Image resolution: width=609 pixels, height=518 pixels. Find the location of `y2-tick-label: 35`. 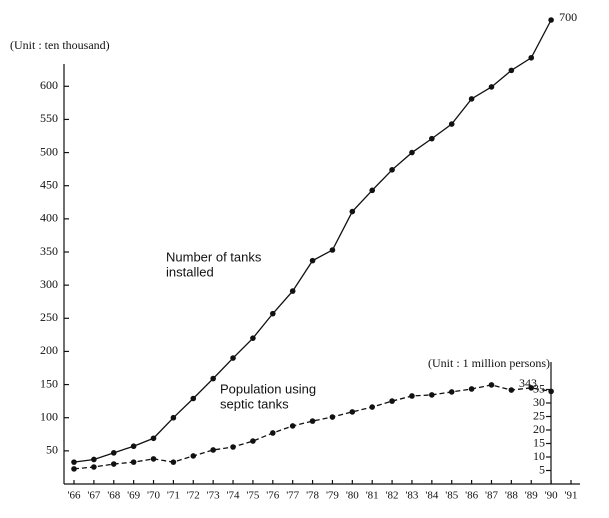

y2-tick-label: 35 is located at coordinates (539, 388).